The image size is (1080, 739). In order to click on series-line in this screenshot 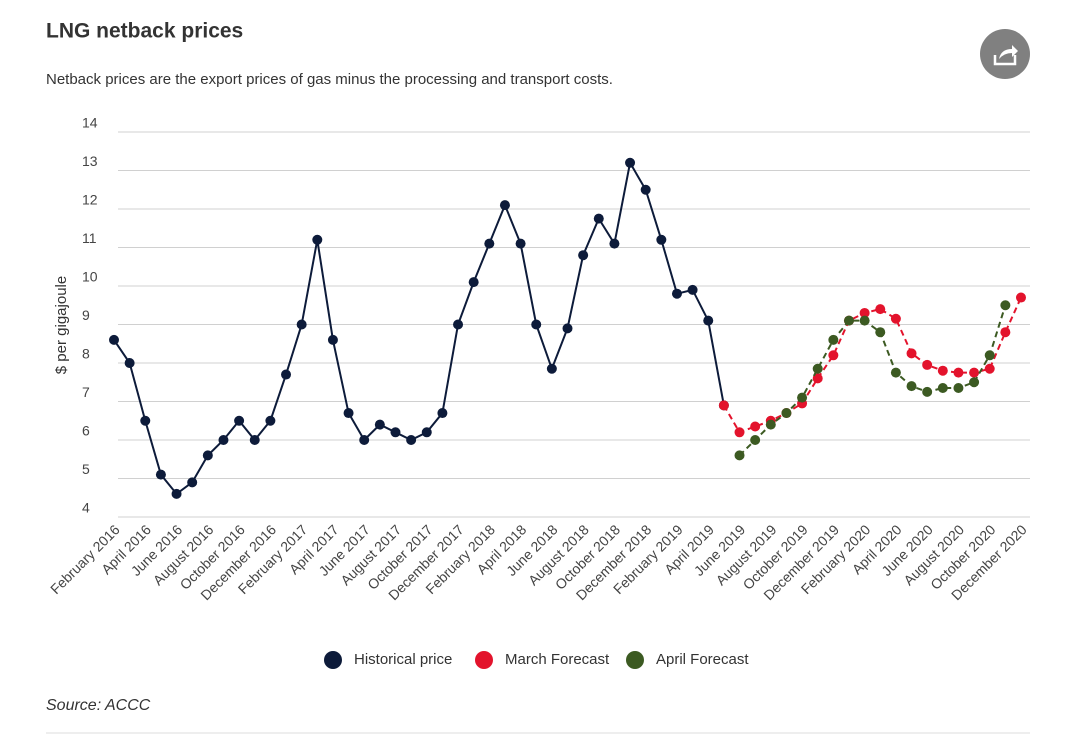, I will do `click(872, 365)`.